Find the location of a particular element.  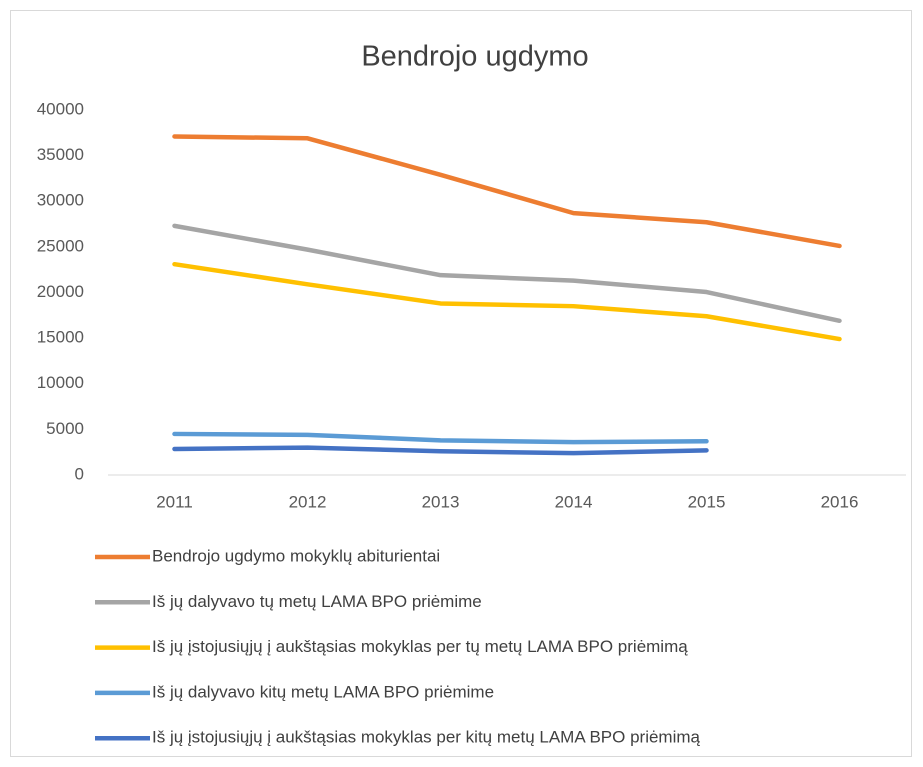

x-tick-label: 2016 is located at coordinates (840, 501).